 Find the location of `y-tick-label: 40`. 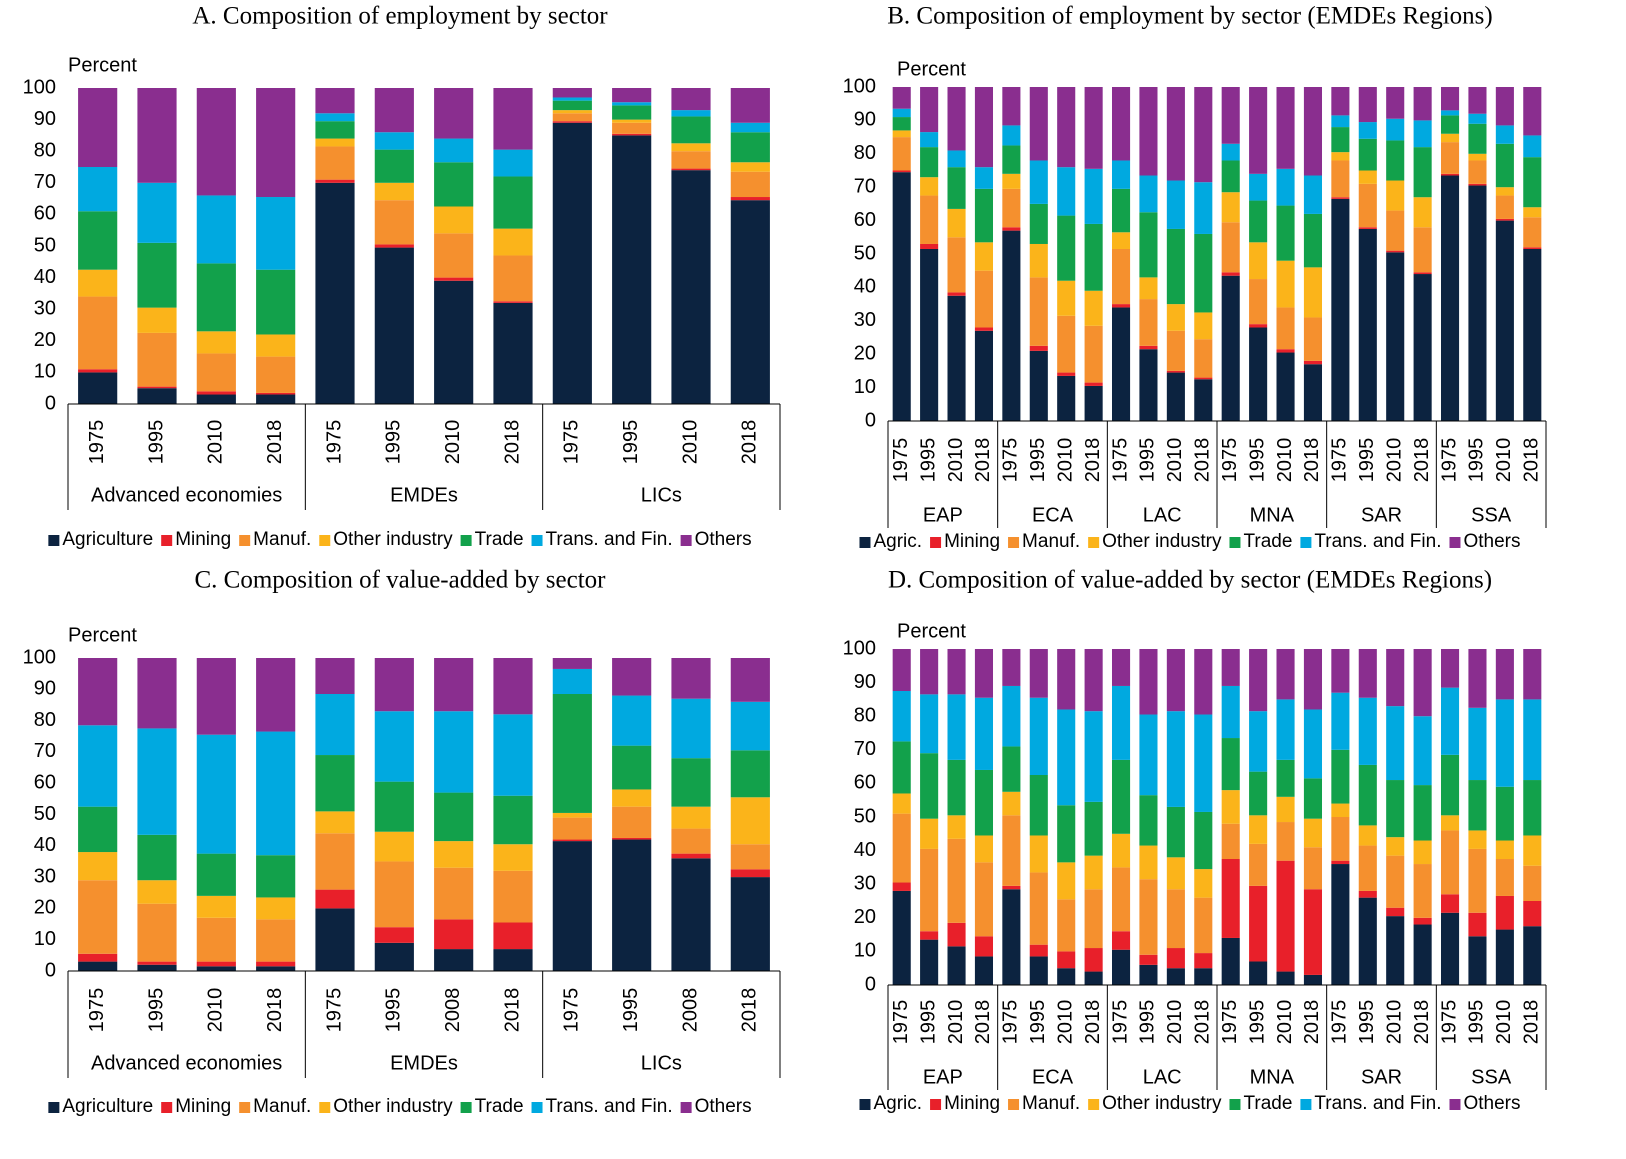

y-tick-label: 40 is located at coordinates (865, 287).